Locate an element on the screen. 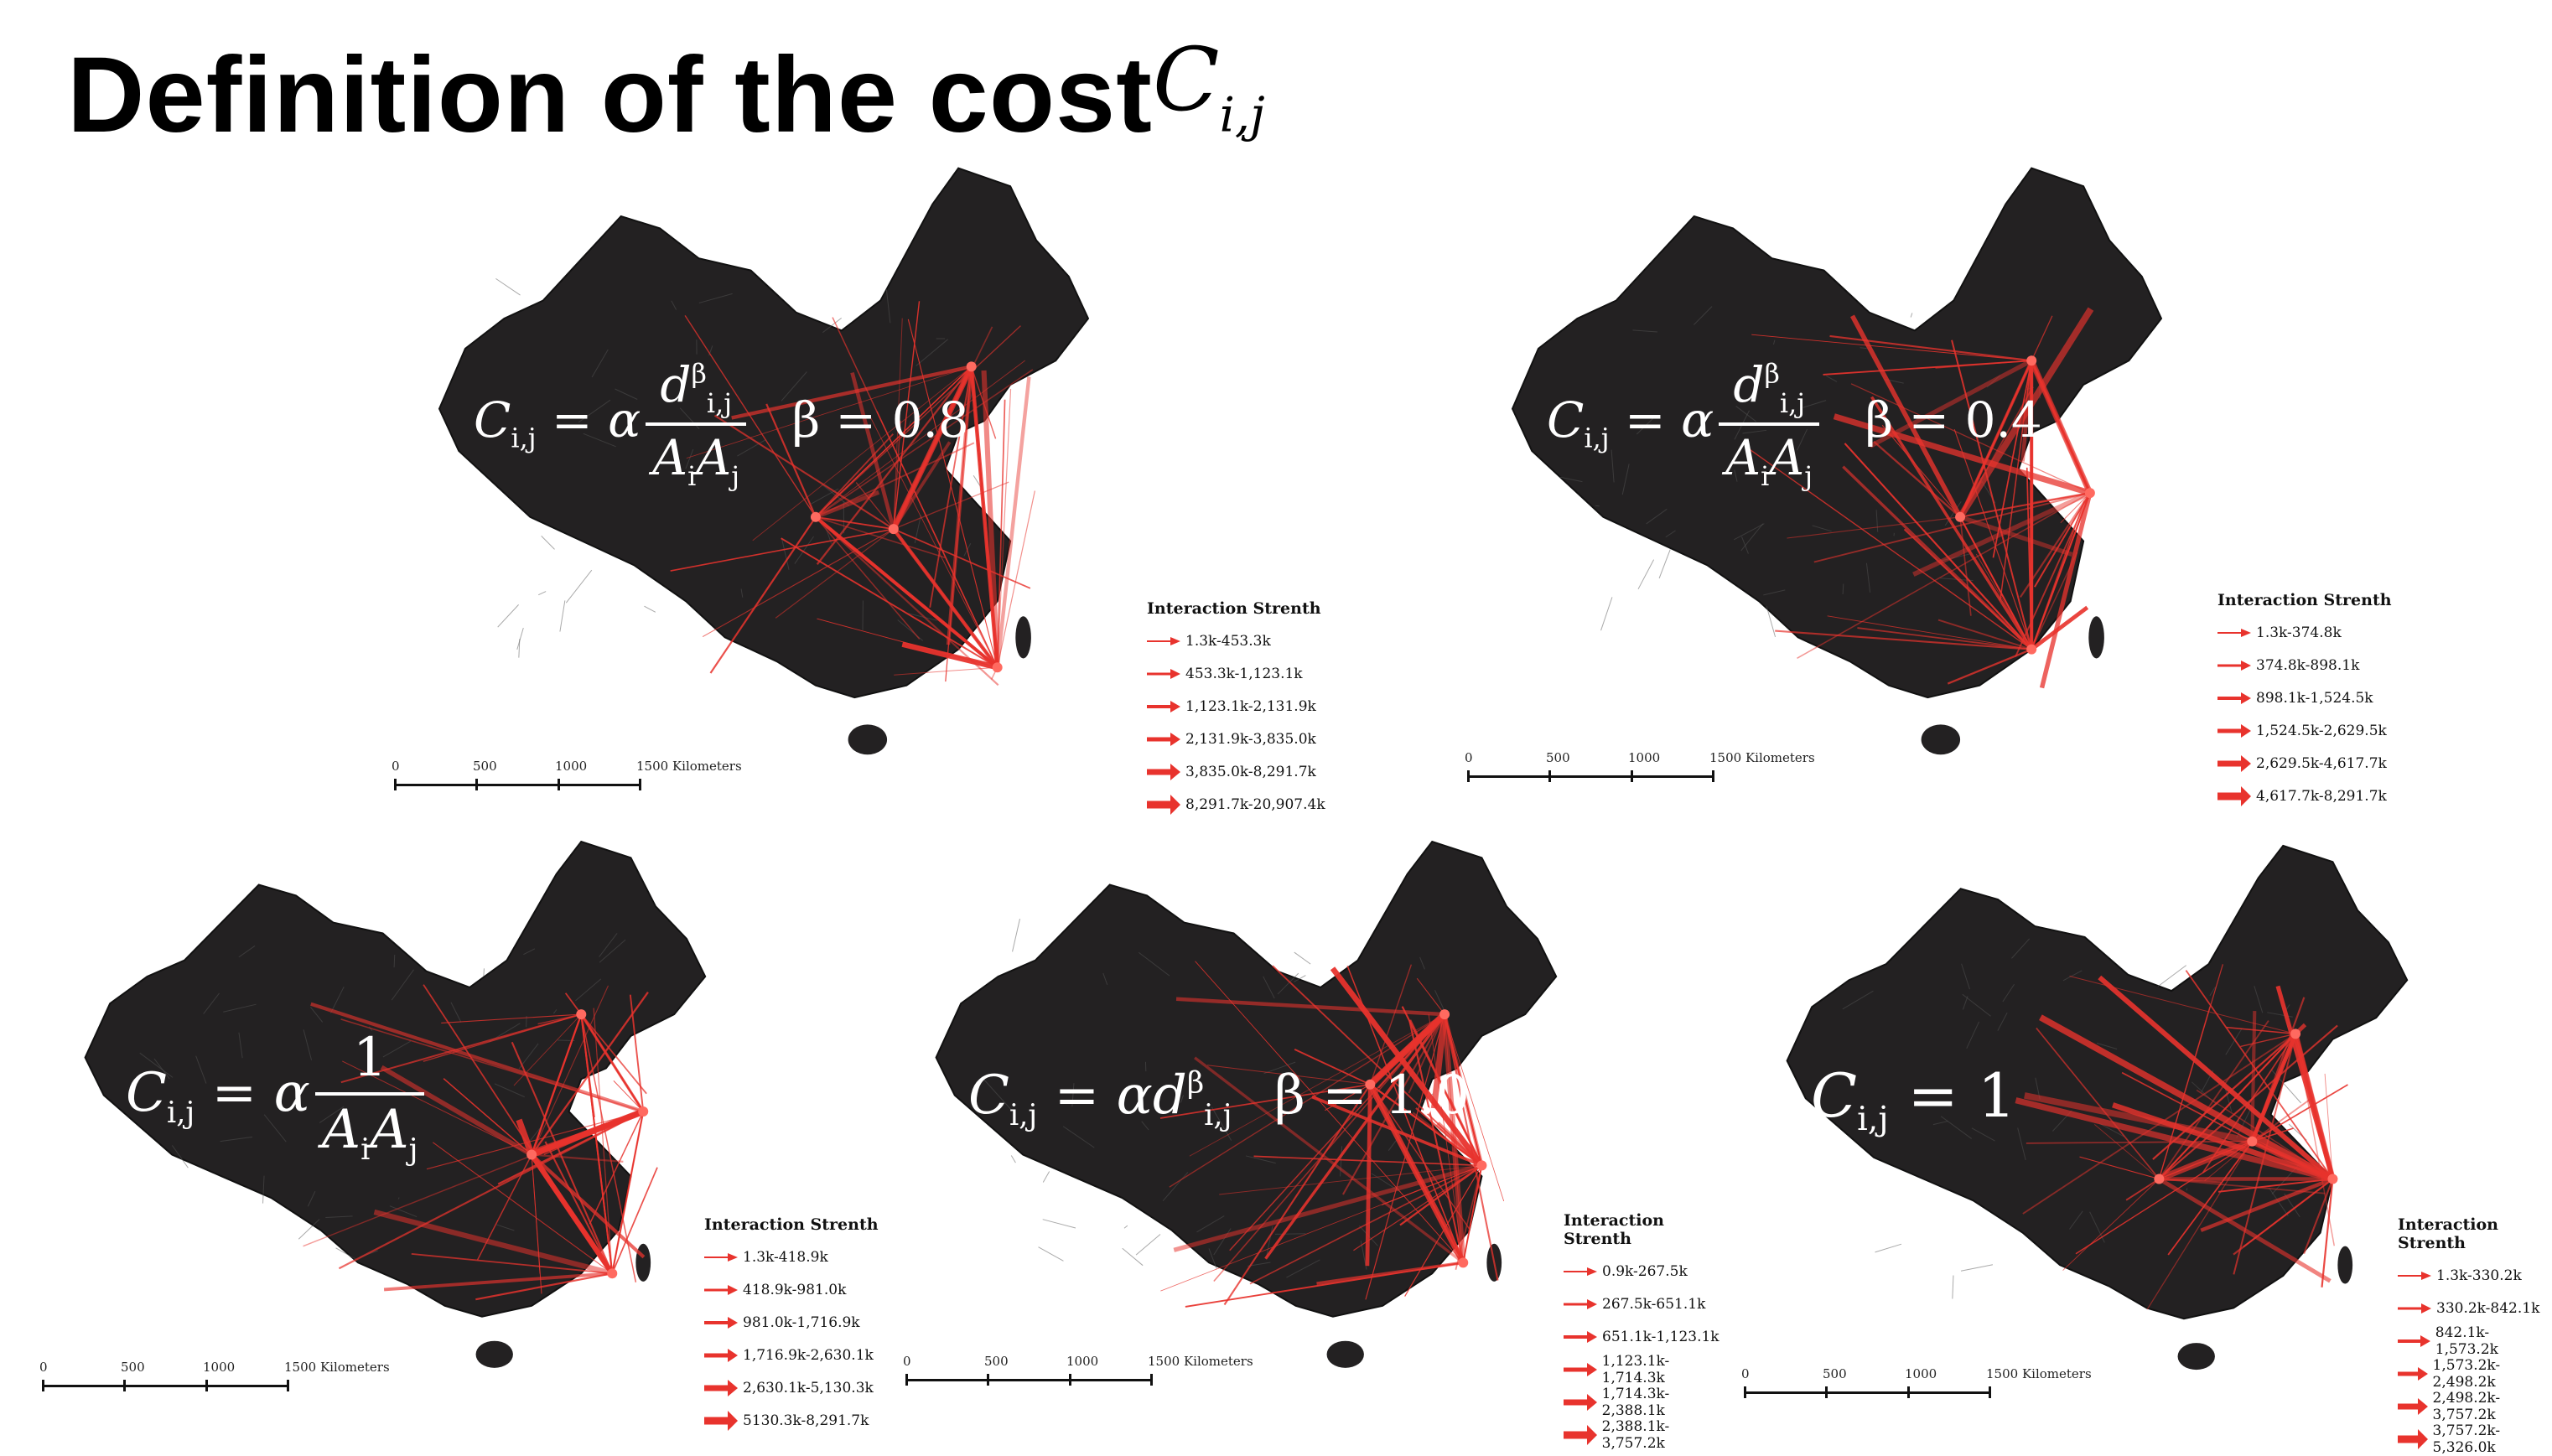  scale-label: 1000 is located at coordinates (571, 766).